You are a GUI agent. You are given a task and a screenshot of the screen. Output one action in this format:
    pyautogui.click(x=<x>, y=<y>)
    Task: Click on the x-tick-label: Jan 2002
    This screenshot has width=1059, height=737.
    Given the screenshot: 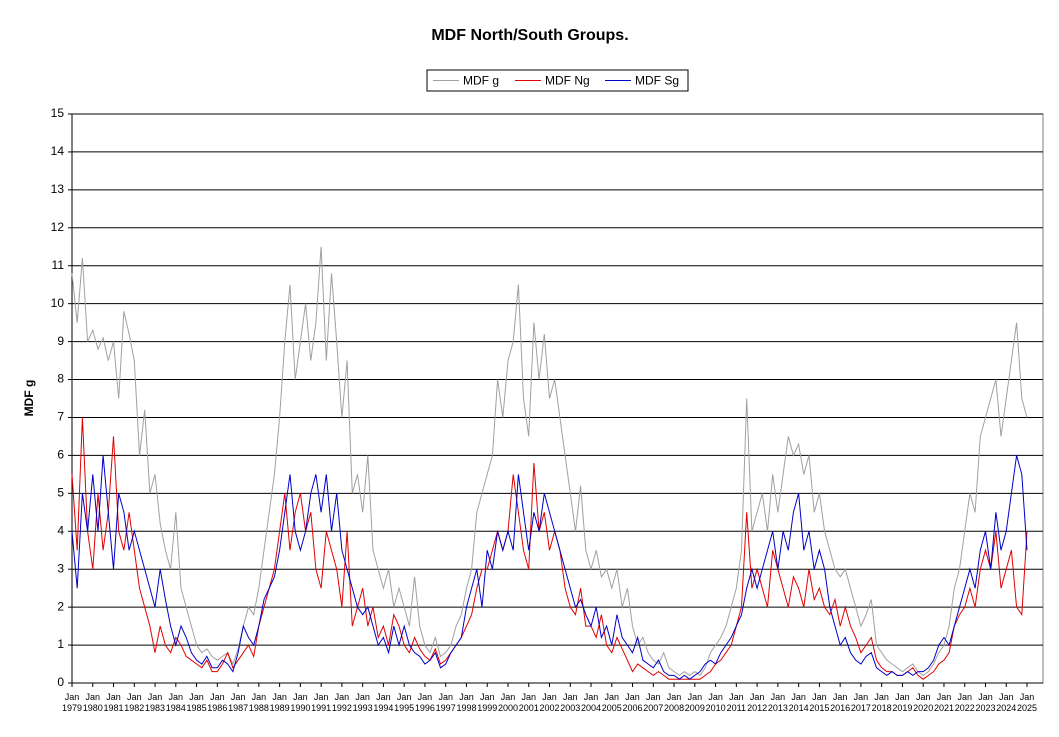 What is the action you would take?
    pyautogui.click(x=549, y=702)
    